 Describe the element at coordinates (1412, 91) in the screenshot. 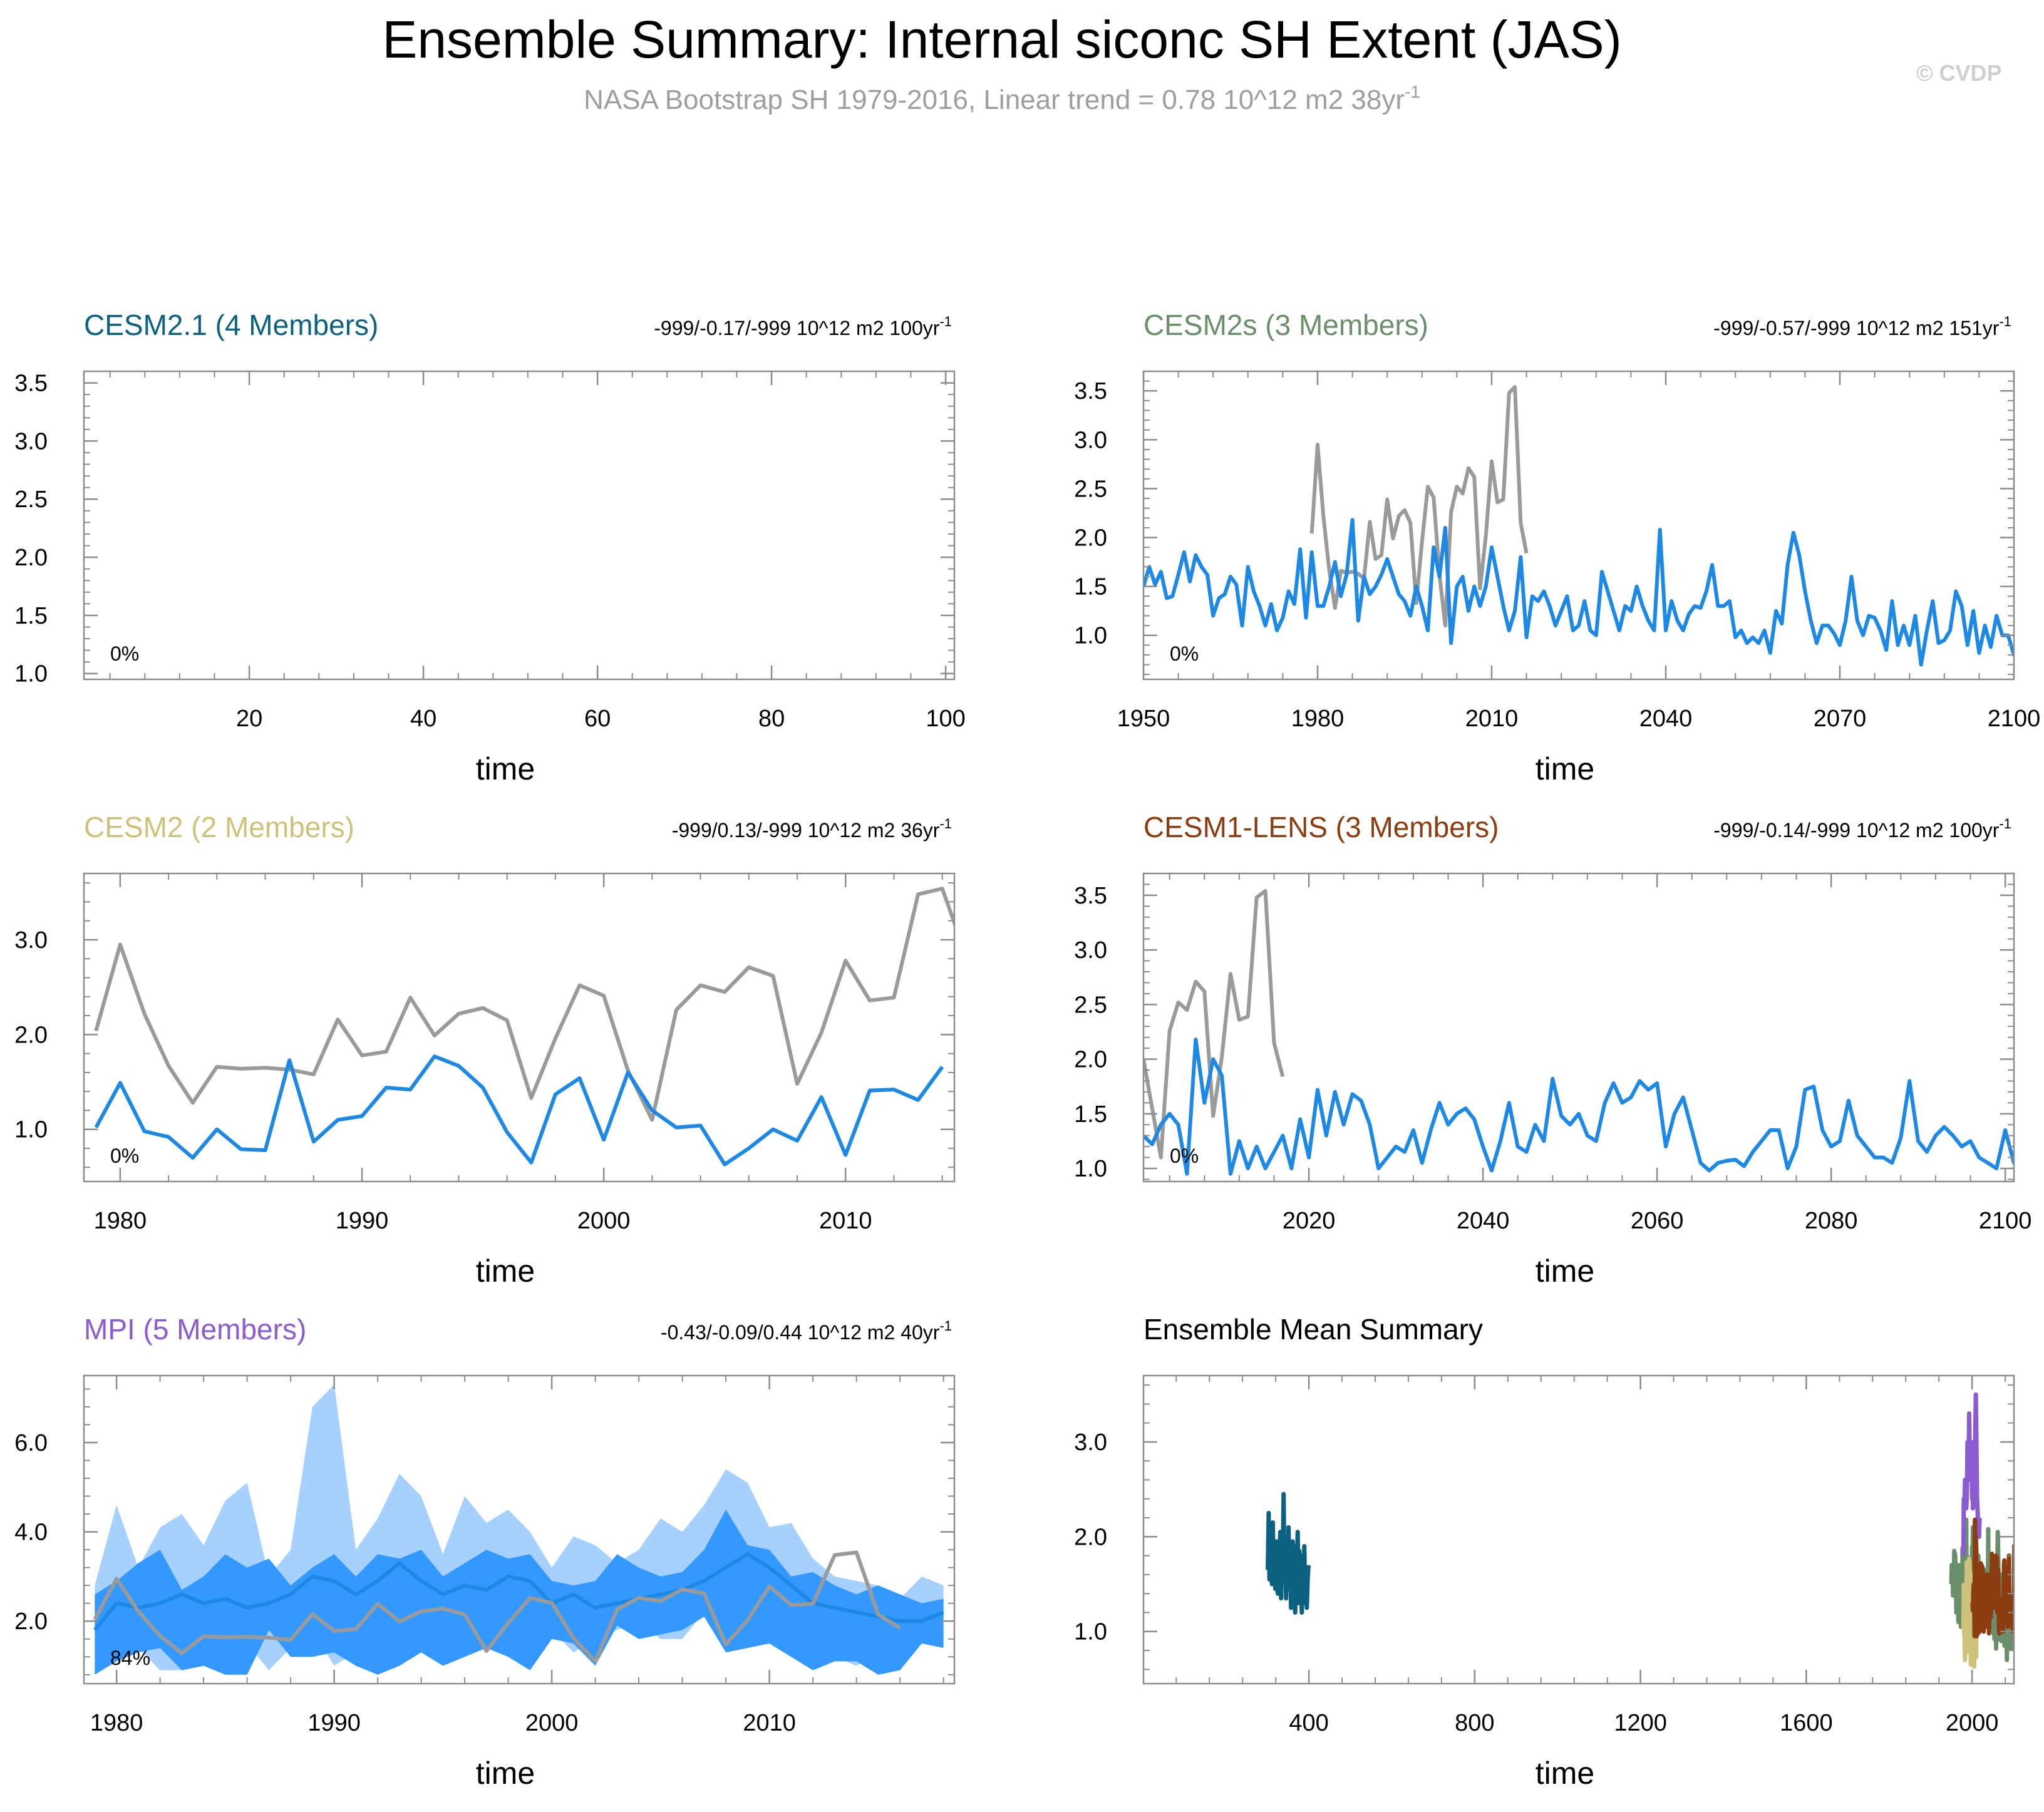

I see `figure-subtitle-sup: -1` at that location.